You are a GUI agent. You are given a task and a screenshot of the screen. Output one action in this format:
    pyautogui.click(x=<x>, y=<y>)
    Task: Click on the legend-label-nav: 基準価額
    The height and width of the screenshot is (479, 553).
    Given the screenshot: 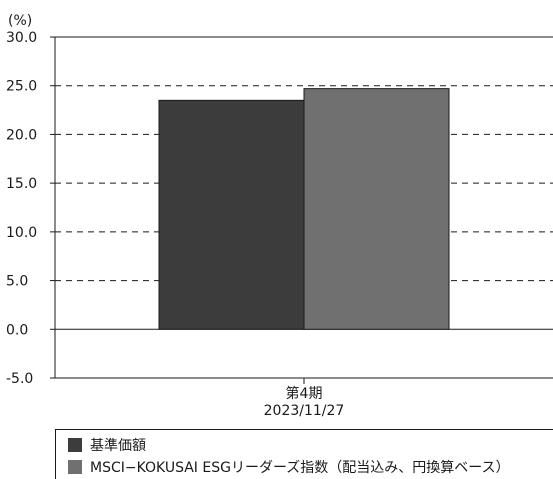 What is the action you would take?
    pyautogui.click(x=118, y=446)
    